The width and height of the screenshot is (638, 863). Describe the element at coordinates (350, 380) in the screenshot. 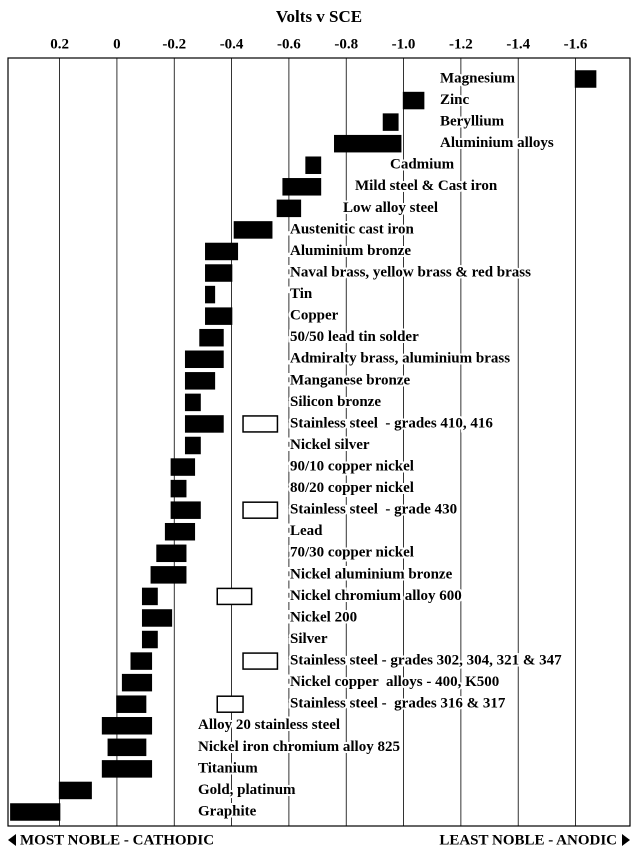

I see `category-label: Manganese bronze` at that location.